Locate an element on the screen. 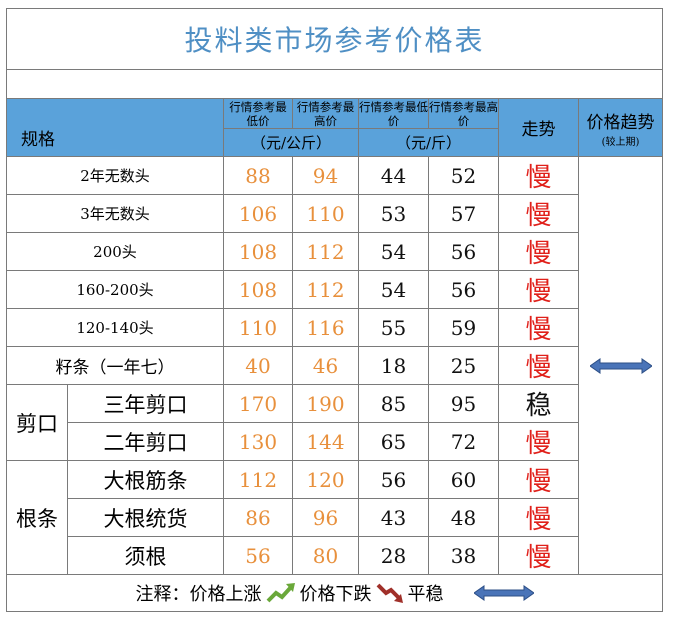 The height and width of the screenshot is (621, 676). spec-cell: 大根统货 is located at coordinates (145, 517).